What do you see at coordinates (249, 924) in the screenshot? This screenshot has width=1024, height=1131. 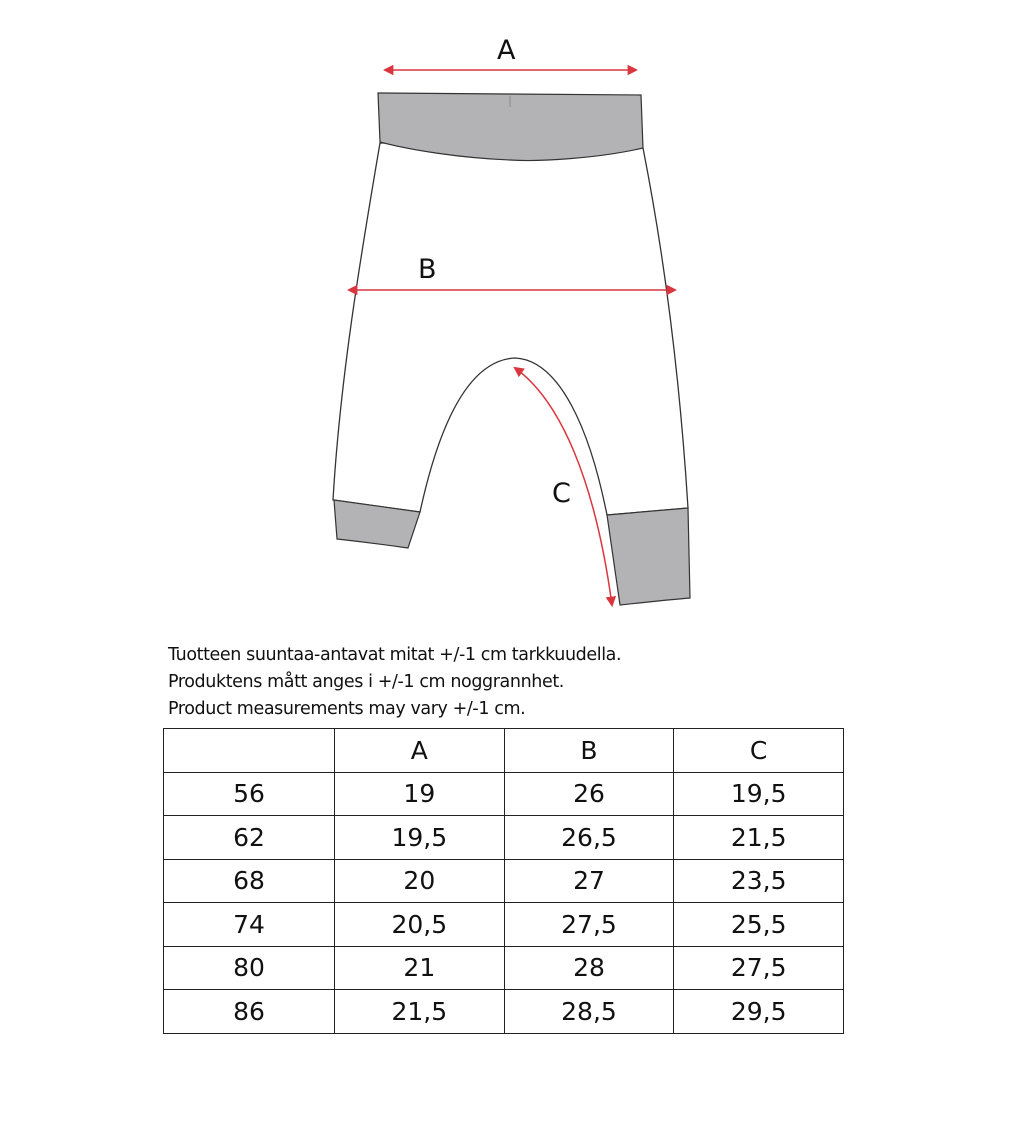 I see `size-cell: 74` at bounding box center [249, 924].